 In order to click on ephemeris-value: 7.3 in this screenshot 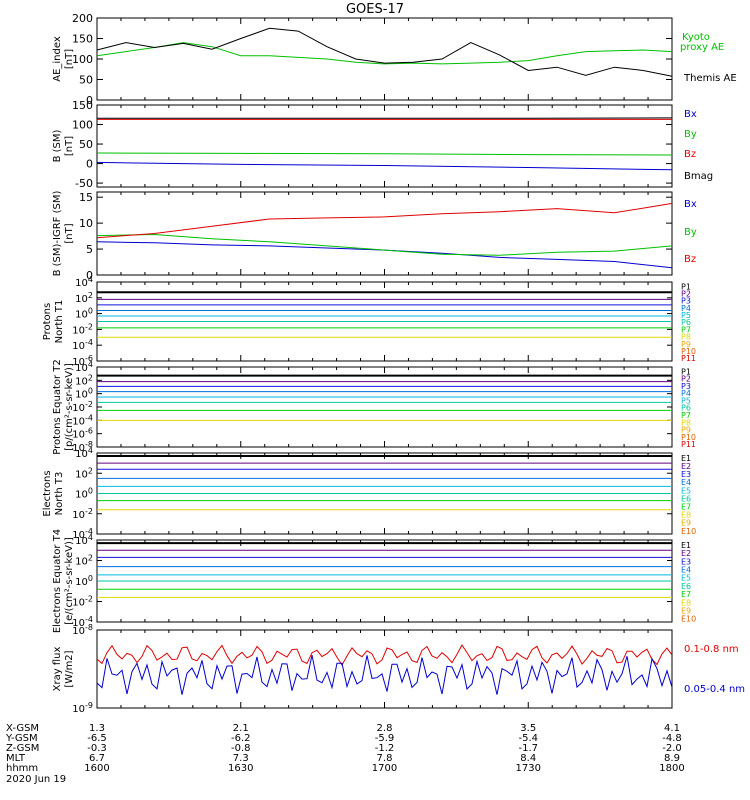, I will do `click(241, 758)`.